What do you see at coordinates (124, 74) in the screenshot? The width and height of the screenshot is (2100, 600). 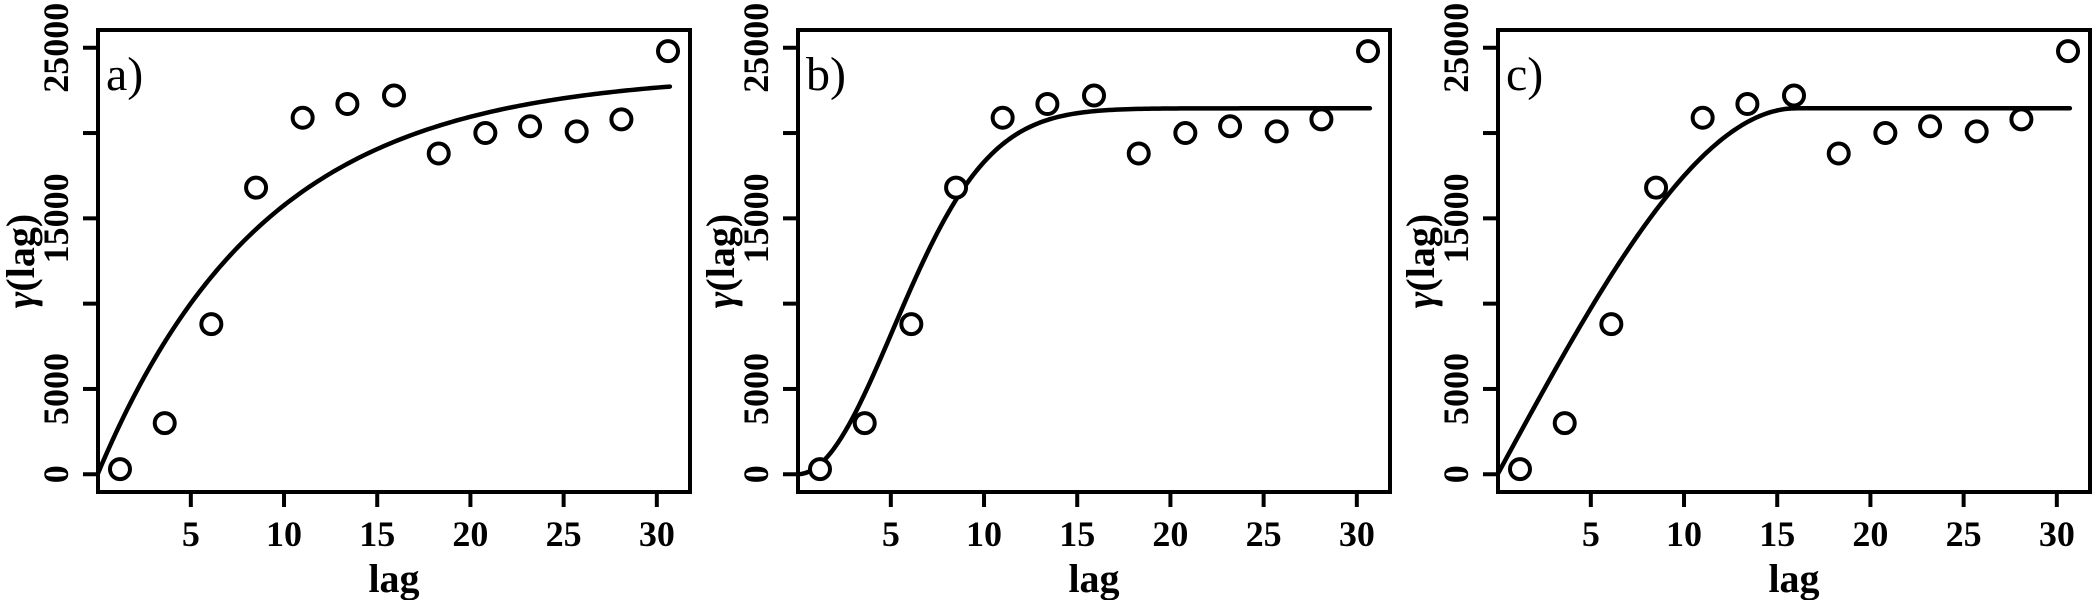 I see `panel-letter: a)` at bounding box center [124, 74].